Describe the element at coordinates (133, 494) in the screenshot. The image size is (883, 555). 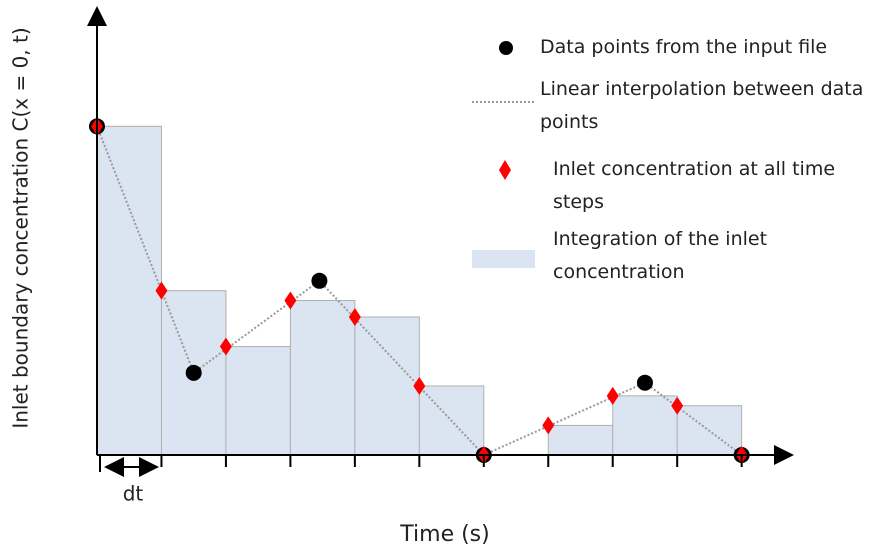
I see `dt-label: dt` at that location.